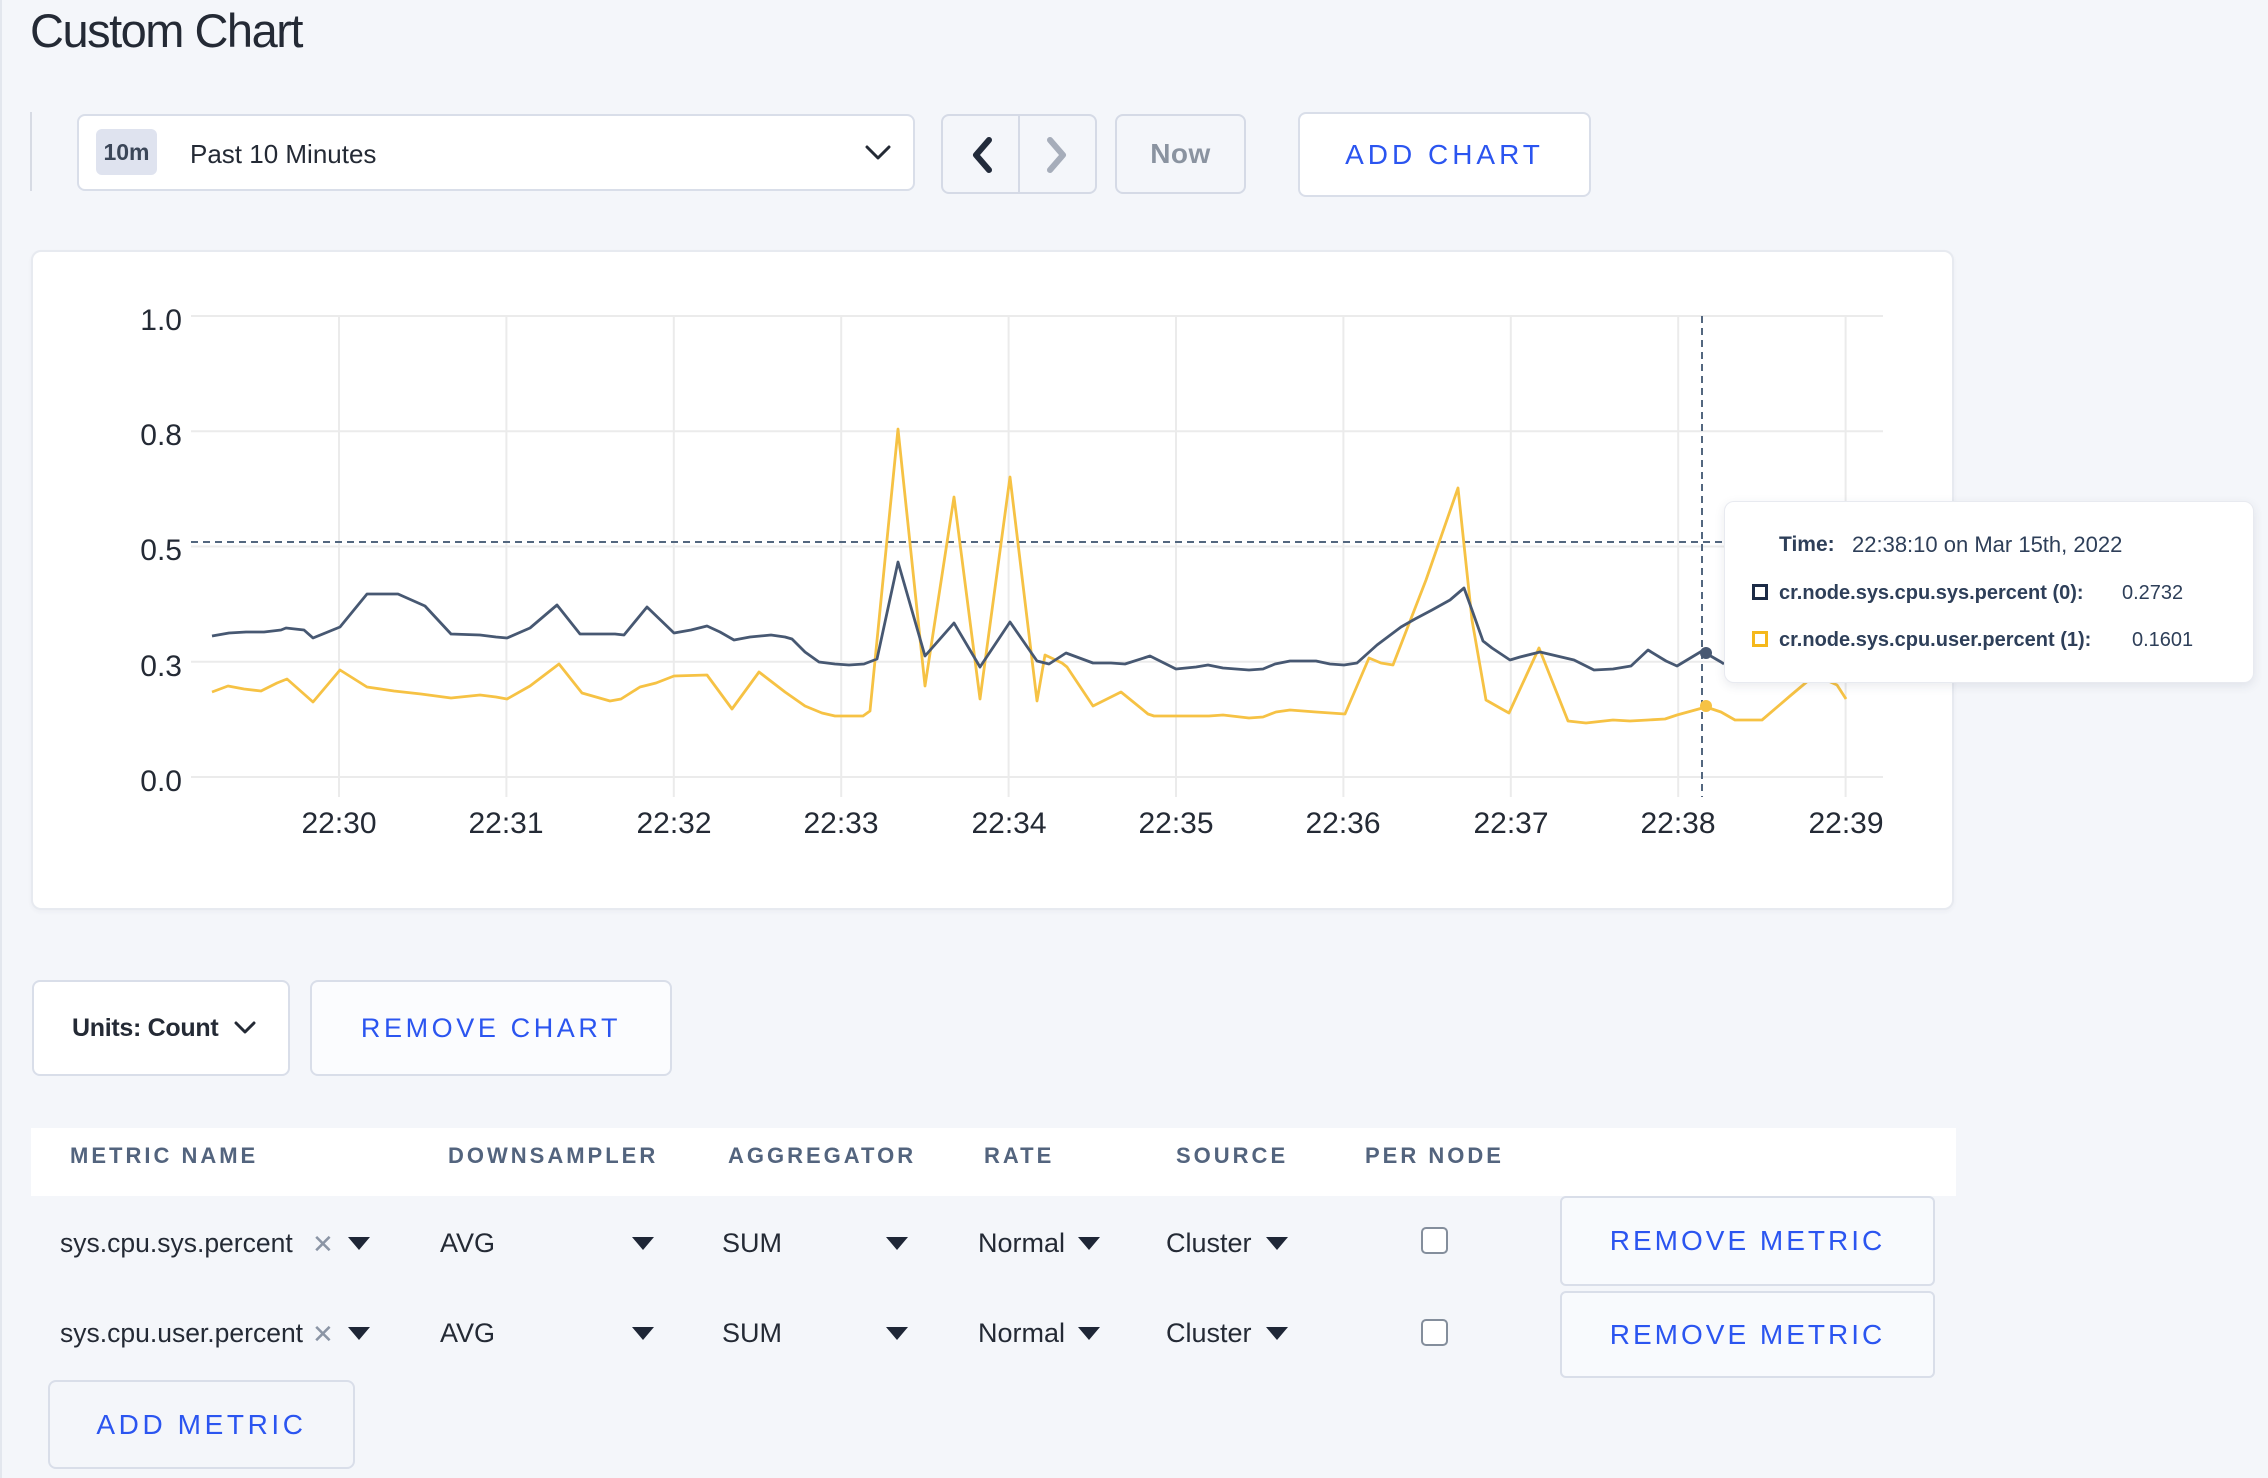 The height and width of the screenshot is (1478, 2268). What do you see at coordinates (1175, 823) in the screenshot?
I see `svg-text: 22:35` at bounding box center [1175, 823].